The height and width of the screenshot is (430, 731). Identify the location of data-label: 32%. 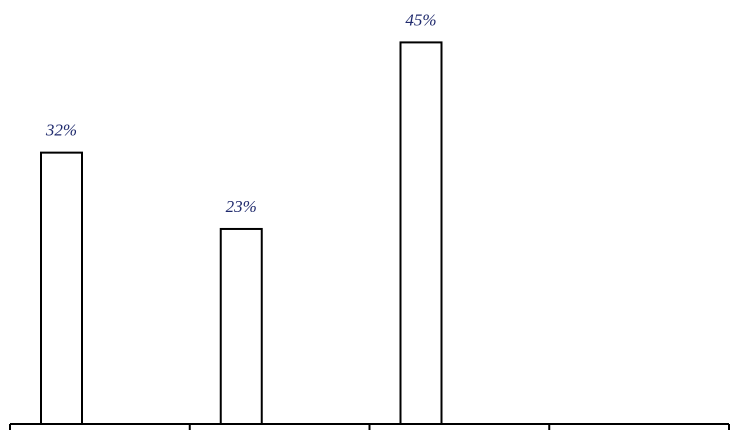
(61, 130).